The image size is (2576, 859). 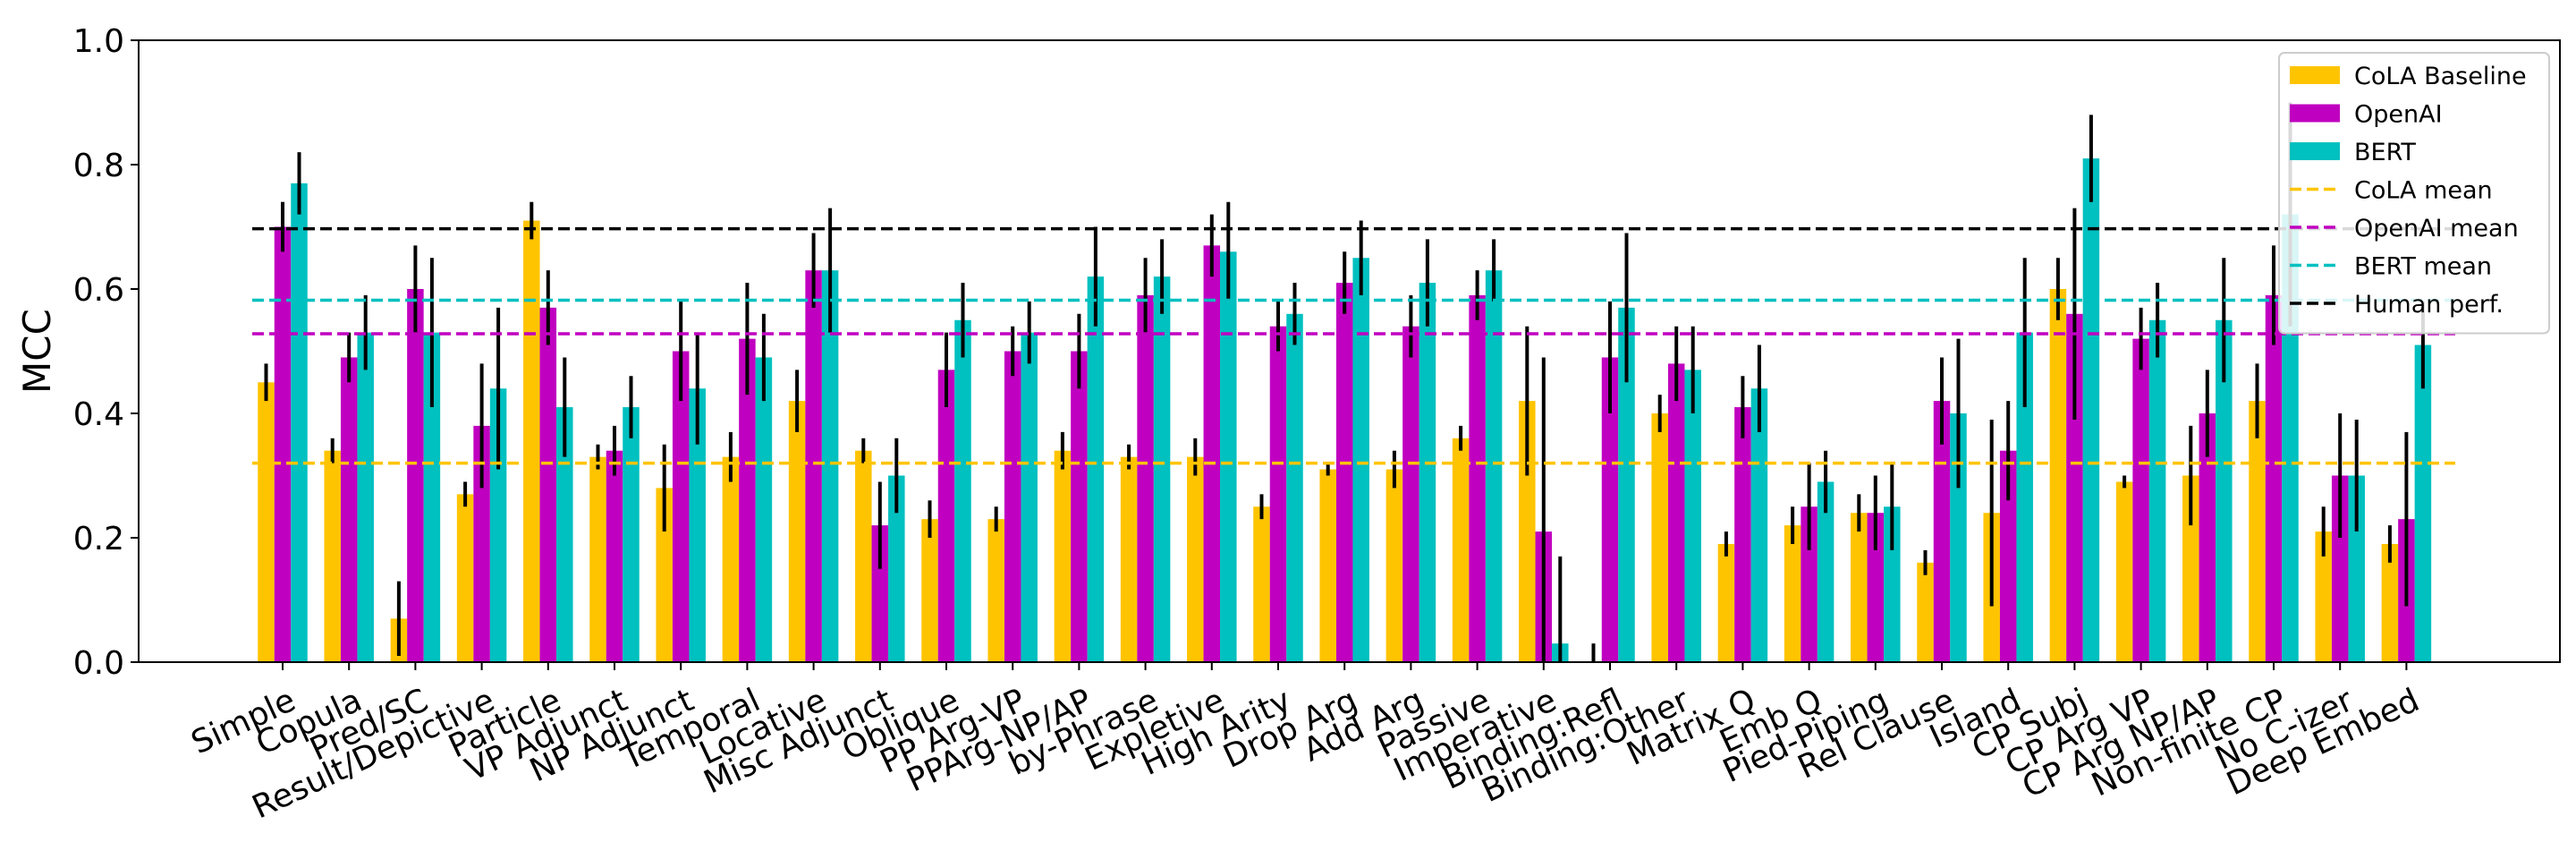 What do you see at coordinates (2429, 305) in the screenshot?
I see `legend-label: Human perf.` at bounding box center [2429, 305].